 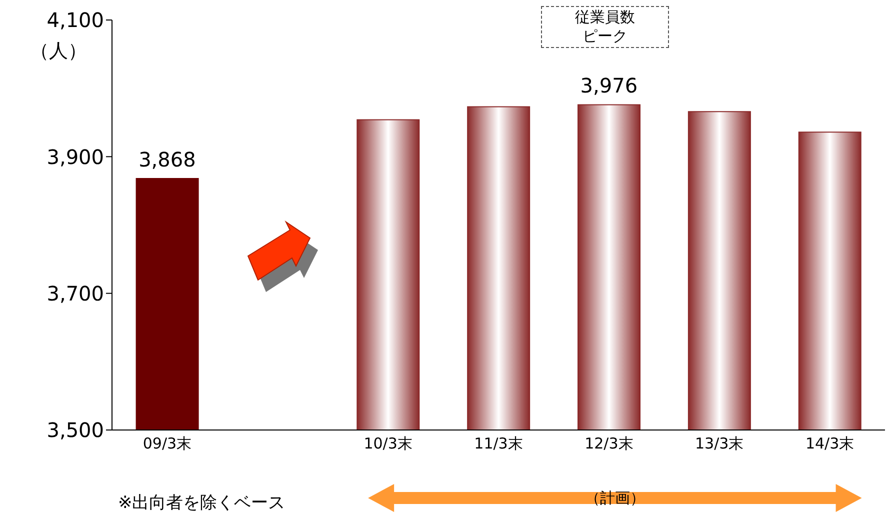 I want to click on y-tick-label: 4,100, so click(x=75, y=20).